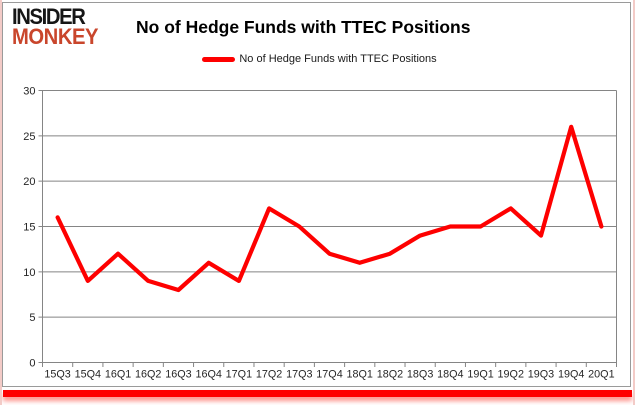 The image size is (635, 405). Describe the element at coordinates (29, 137) in the screenshot. I see `y-axis-label: 25` at that location.